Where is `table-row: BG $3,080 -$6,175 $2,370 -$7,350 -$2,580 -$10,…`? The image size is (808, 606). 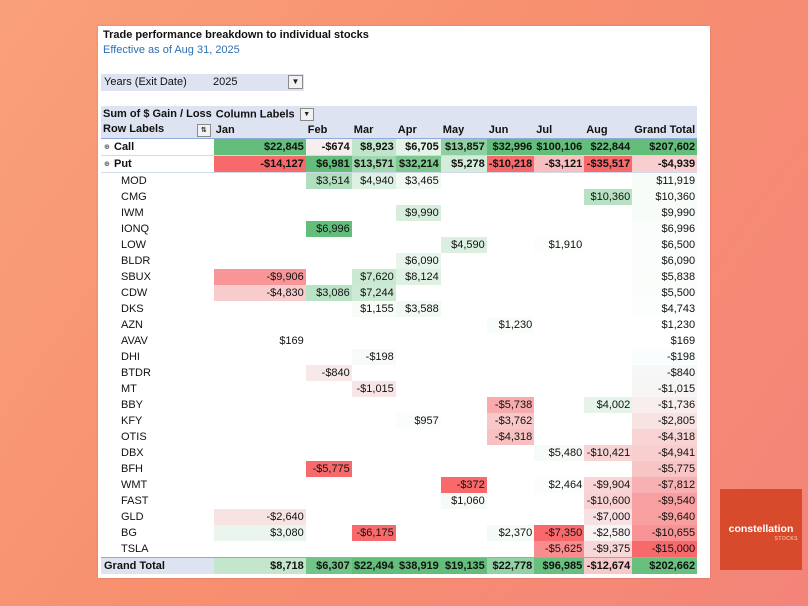 table-row: BG $3,080 -$6,175 $2,370 -$7,350 -$2,580 -$10,… is located at coordinates (399, 533).